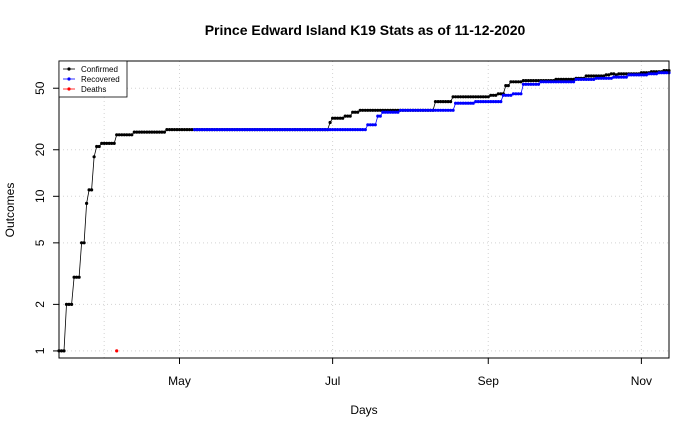 The height and width of the screenshot is (432, 700). Describe the element at coordinates (69, 89) in the screenshot. I see `legend-marker` at that location.